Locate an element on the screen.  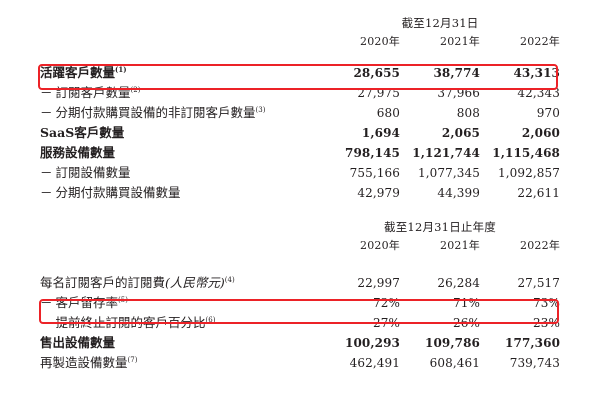
cell-early-termination-2022: 23% is located at coordinates (547, 323).